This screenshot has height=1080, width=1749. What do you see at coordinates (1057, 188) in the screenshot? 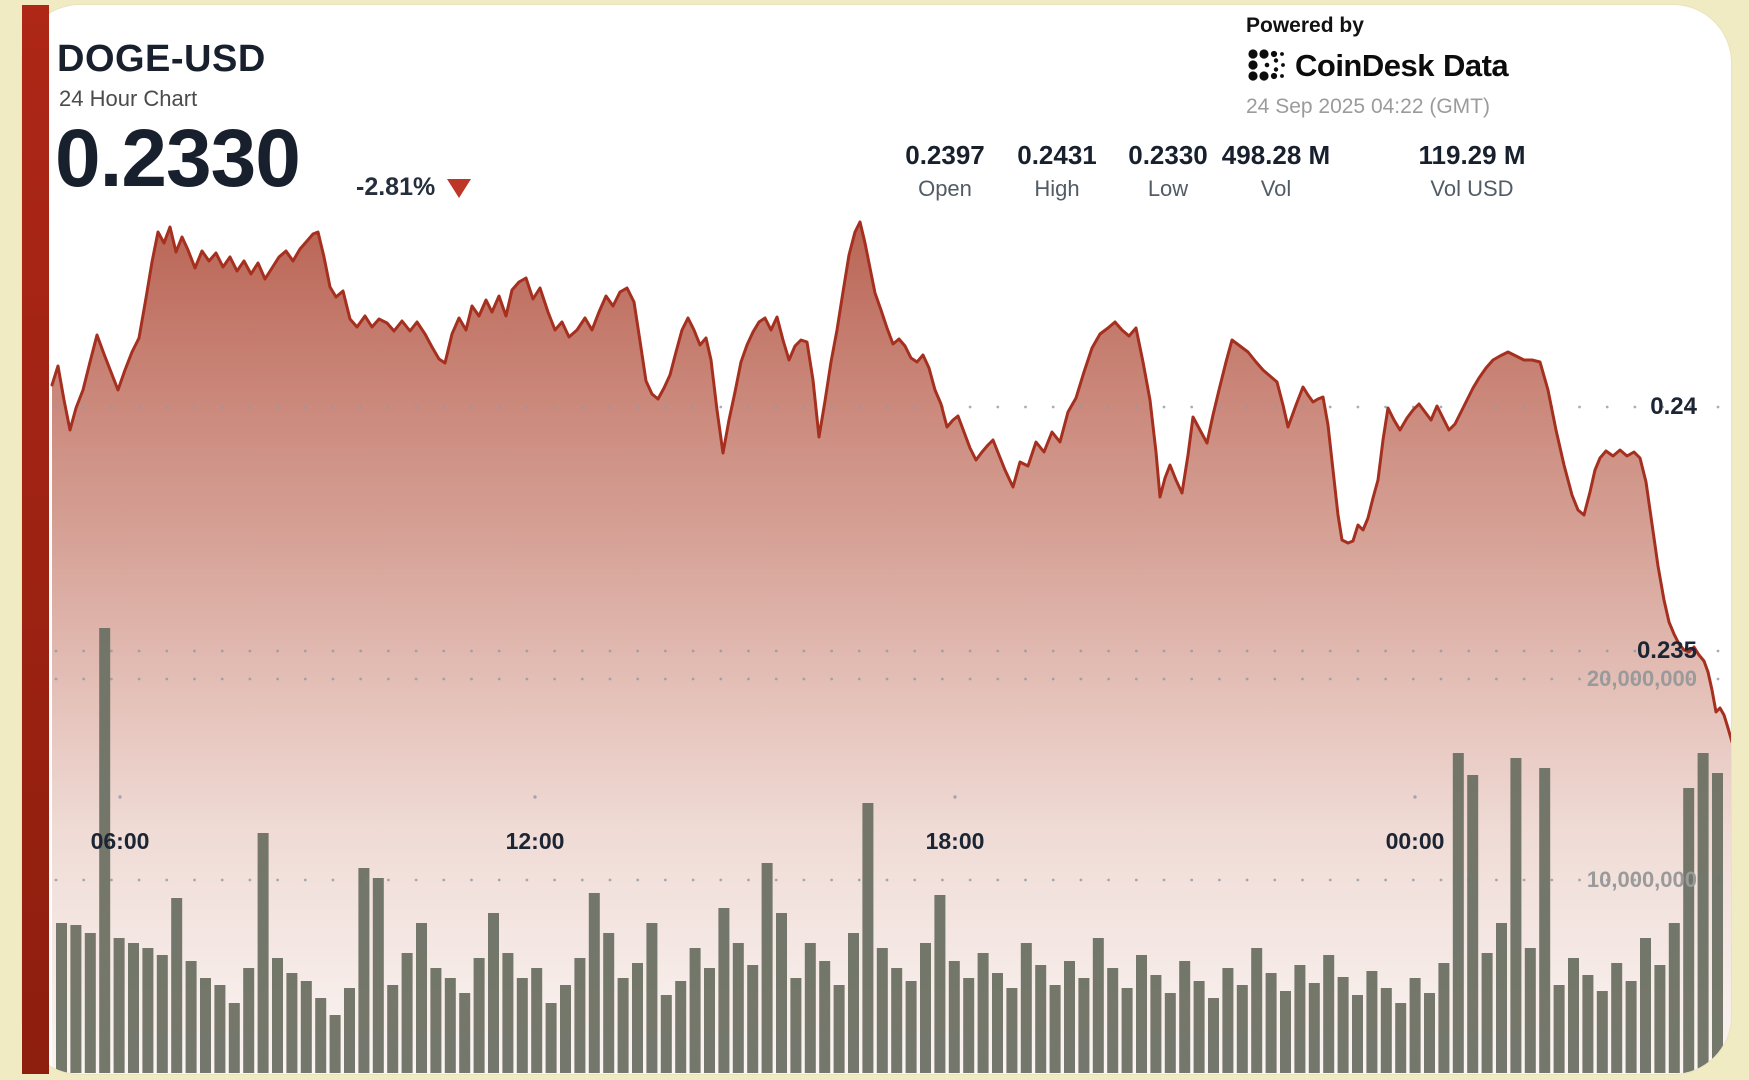
I see `stat-label: High` at bounding box center [1057, 188].